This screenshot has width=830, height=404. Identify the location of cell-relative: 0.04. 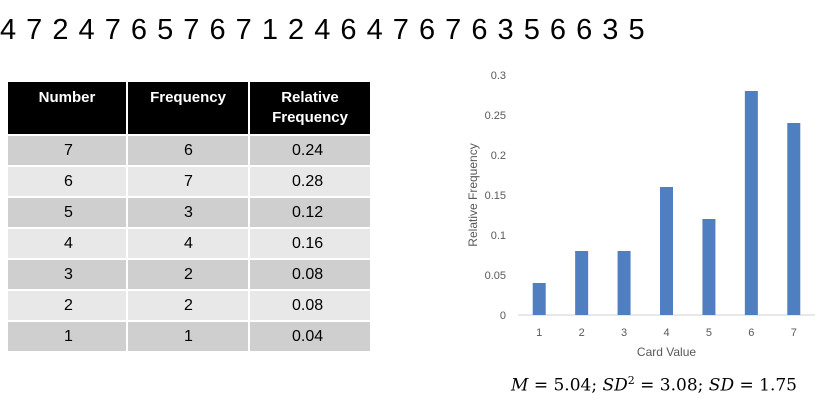
(309, 335).